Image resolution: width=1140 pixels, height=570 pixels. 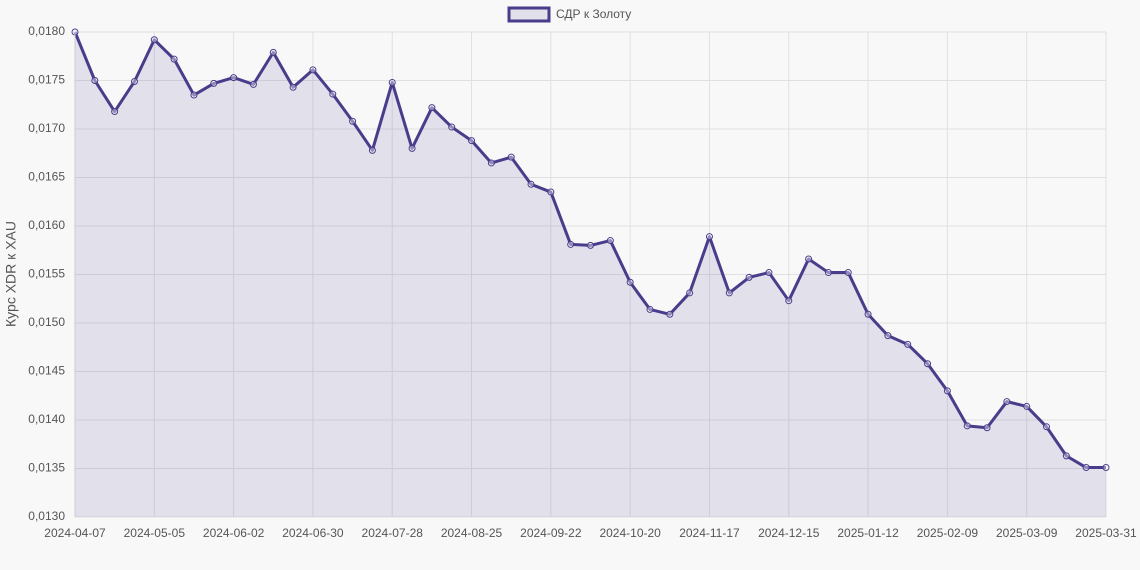 I want to click on y-tick-label: 0,0130, so click(x=46, y=516).